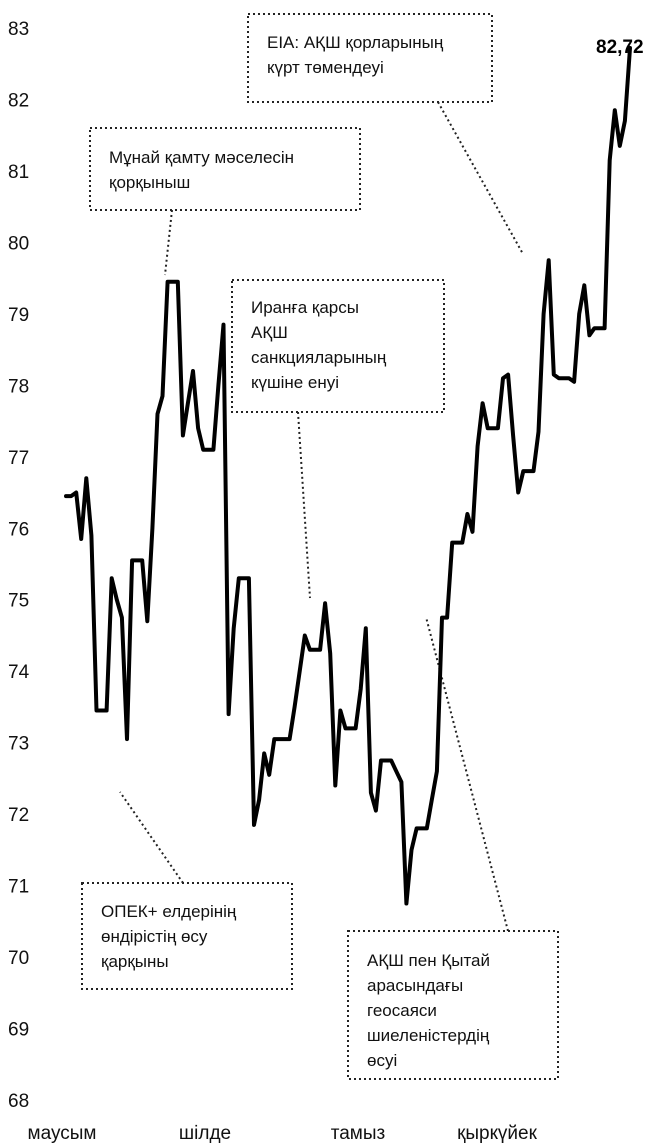  I want to click on end-value-label: 82,72, so click(620, 47).